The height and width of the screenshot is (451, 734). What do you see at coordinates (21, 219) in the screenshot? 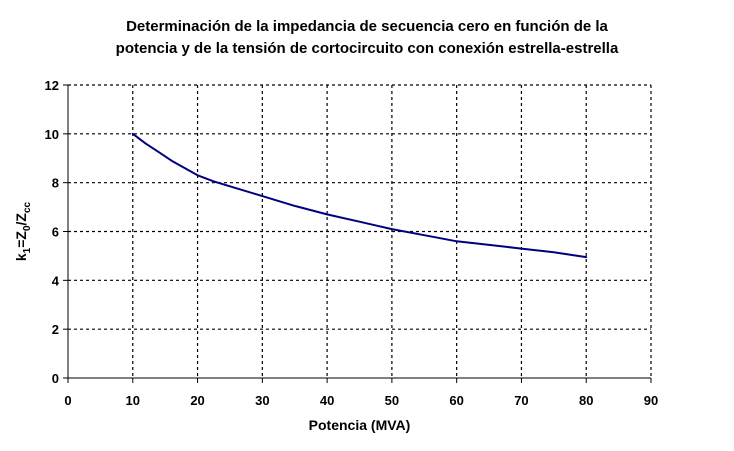
I see `y-axis-title-part: /Z` at bounding box center [21, 219].